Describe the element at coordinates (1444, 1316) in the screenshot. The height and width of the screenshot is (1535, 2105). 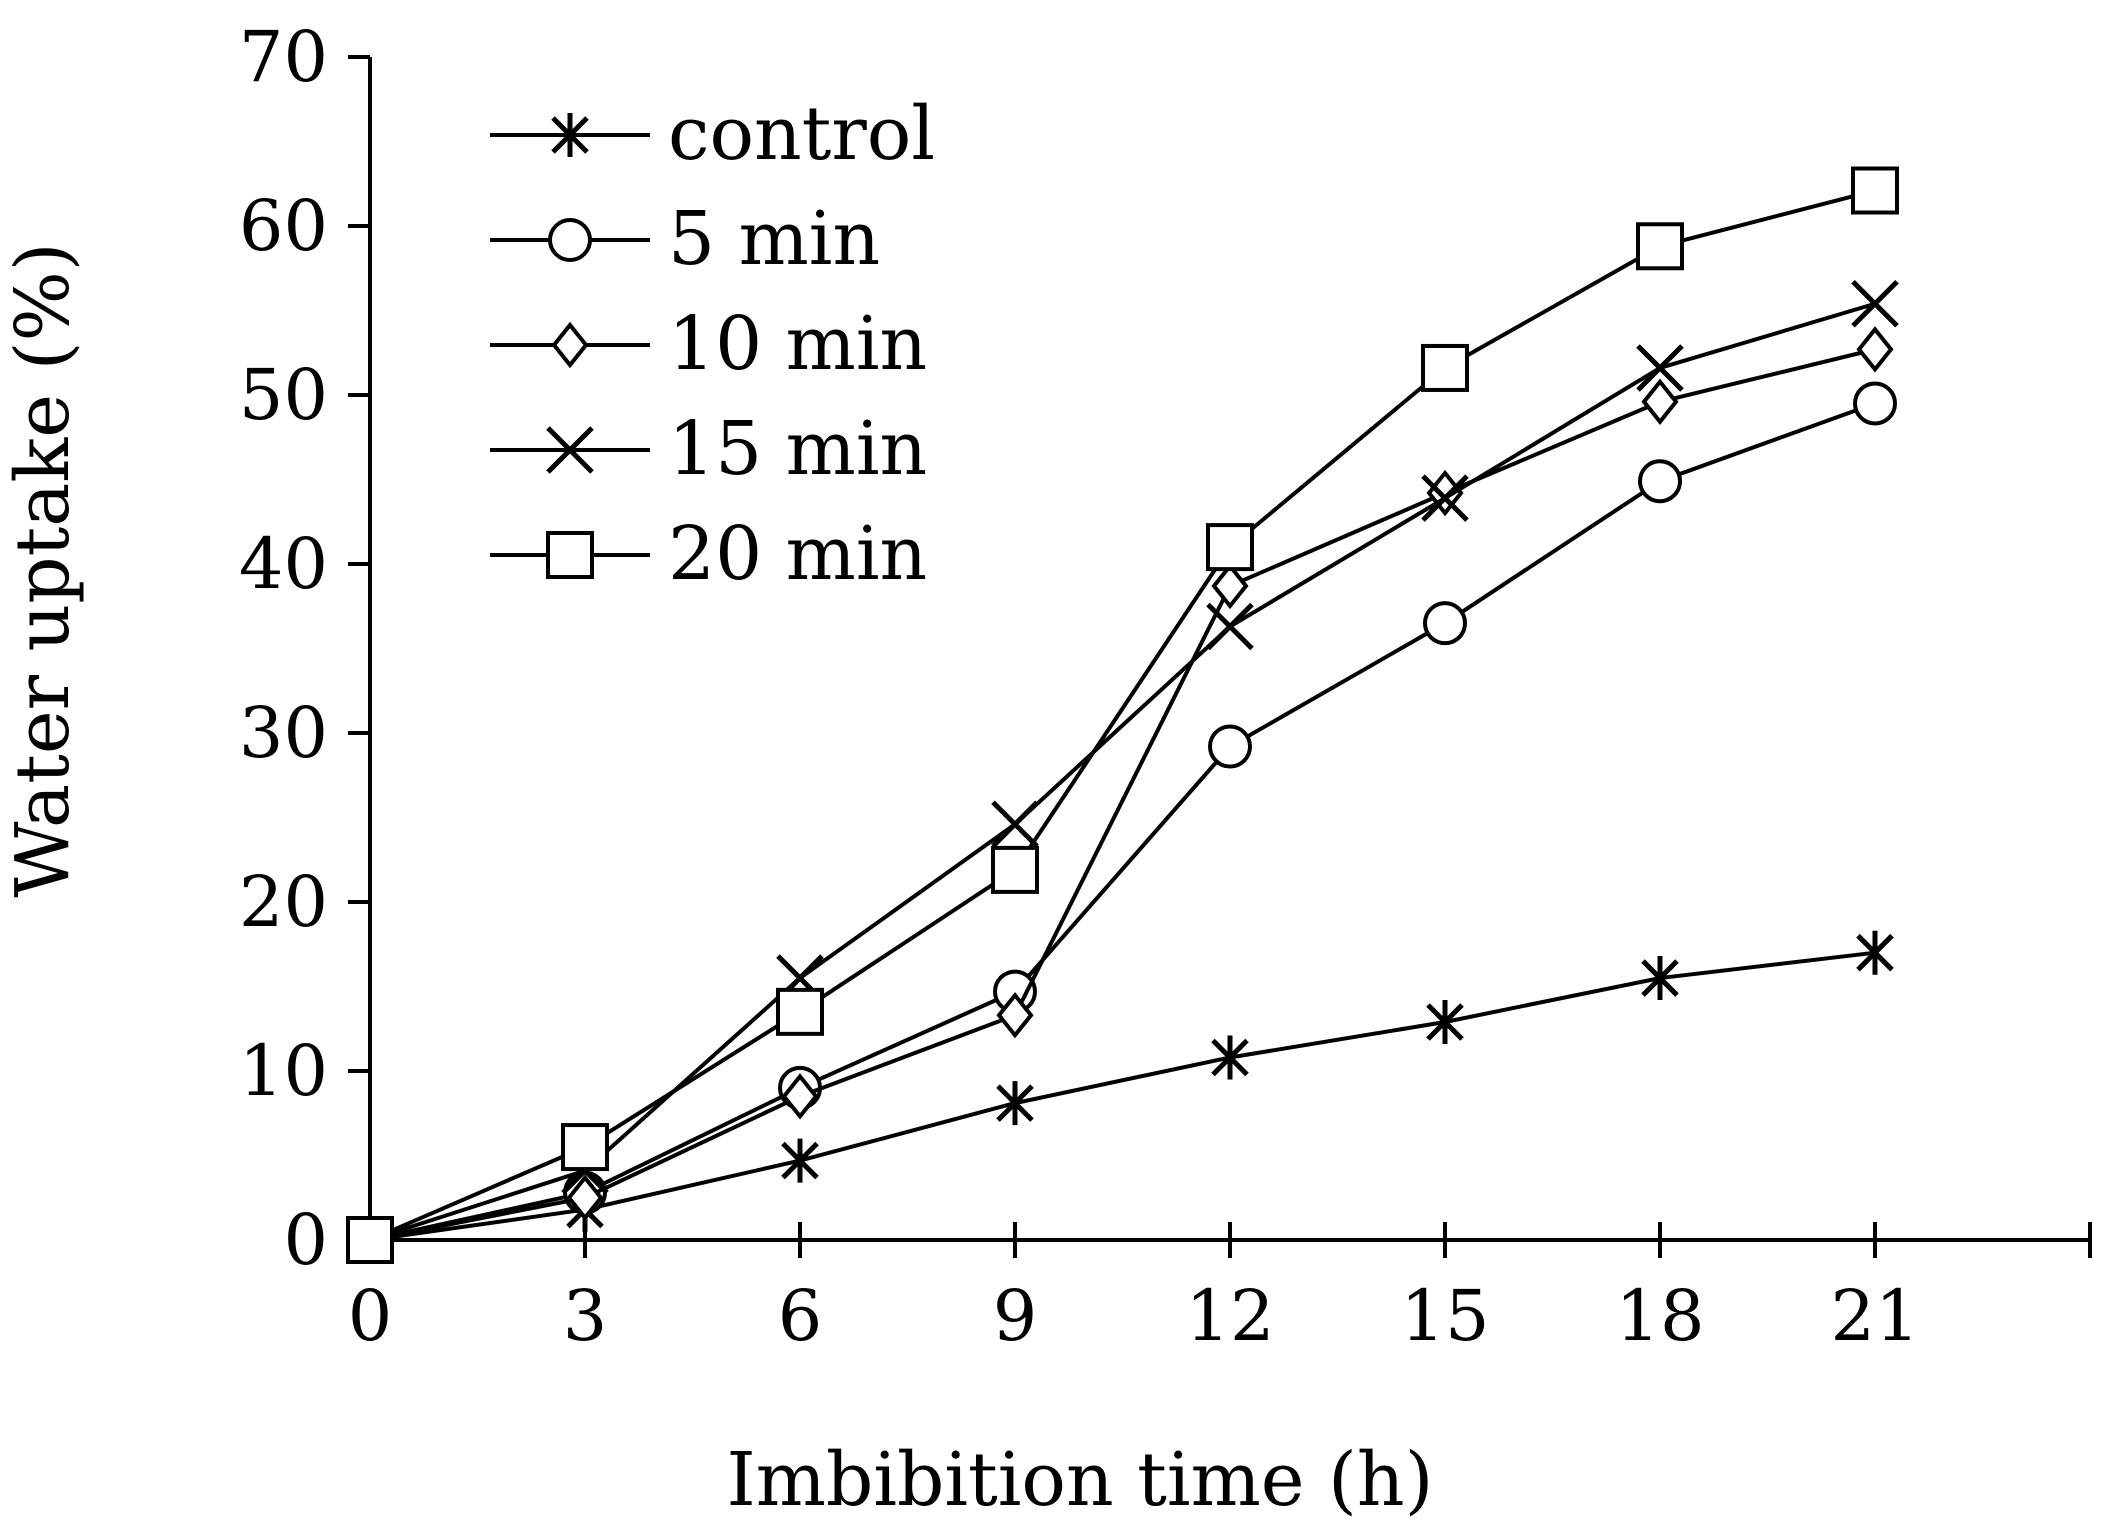
I see `x-tick-label: 15` at that location.